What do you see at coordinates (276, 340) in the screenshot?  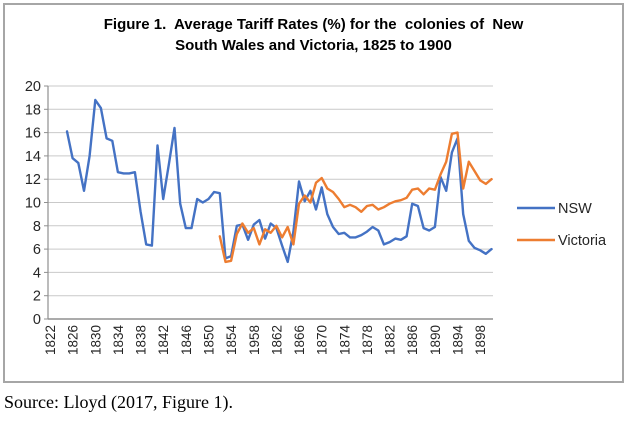 I see `x-tick-label: 1862` at bounding box center [276, 340].